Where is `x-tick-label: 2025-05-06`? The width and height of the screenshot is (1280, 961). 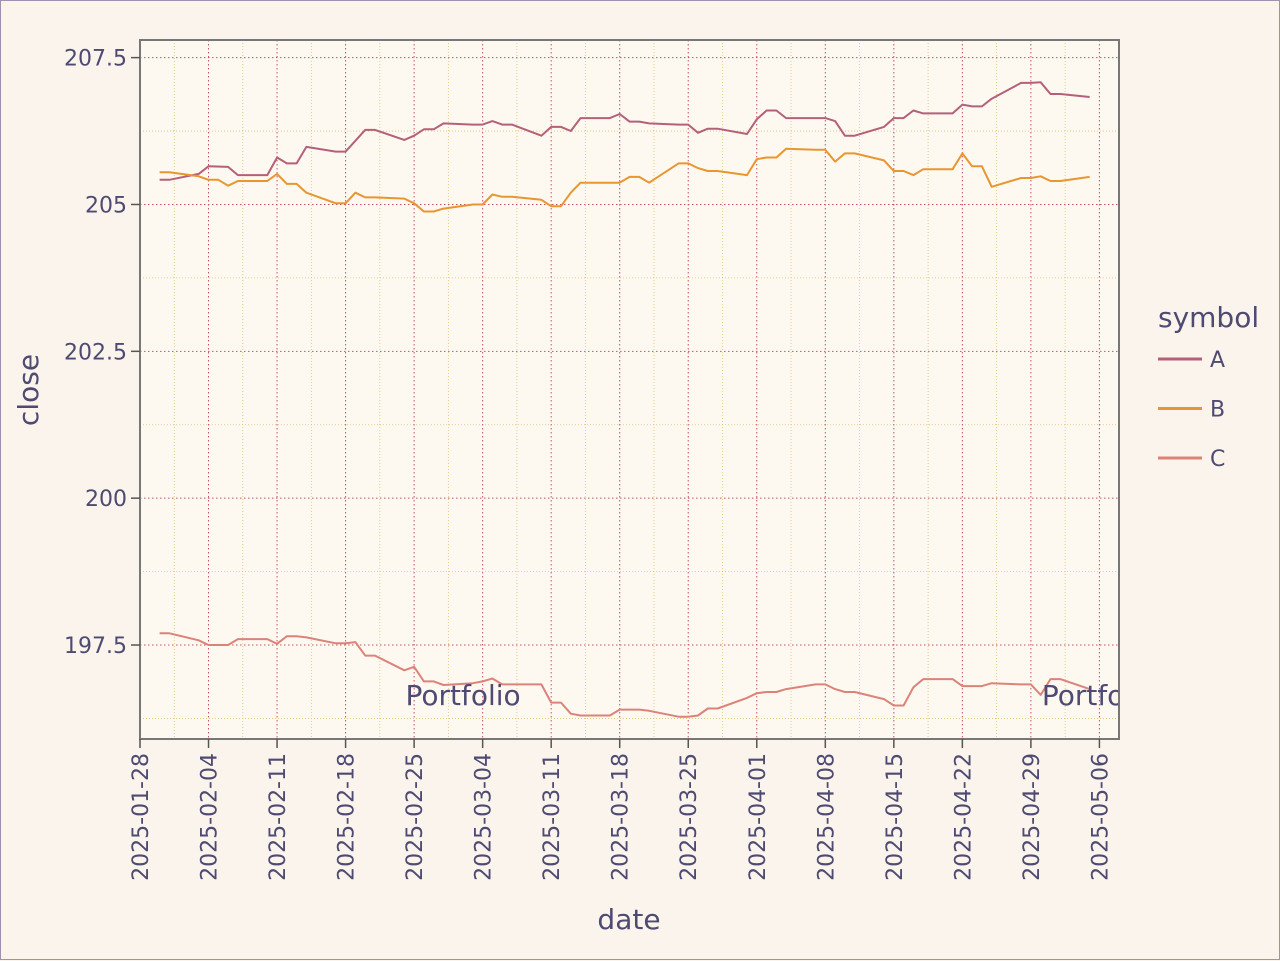 x-tick-label: 2025-05-06 is located at coordinates (1100, 817).